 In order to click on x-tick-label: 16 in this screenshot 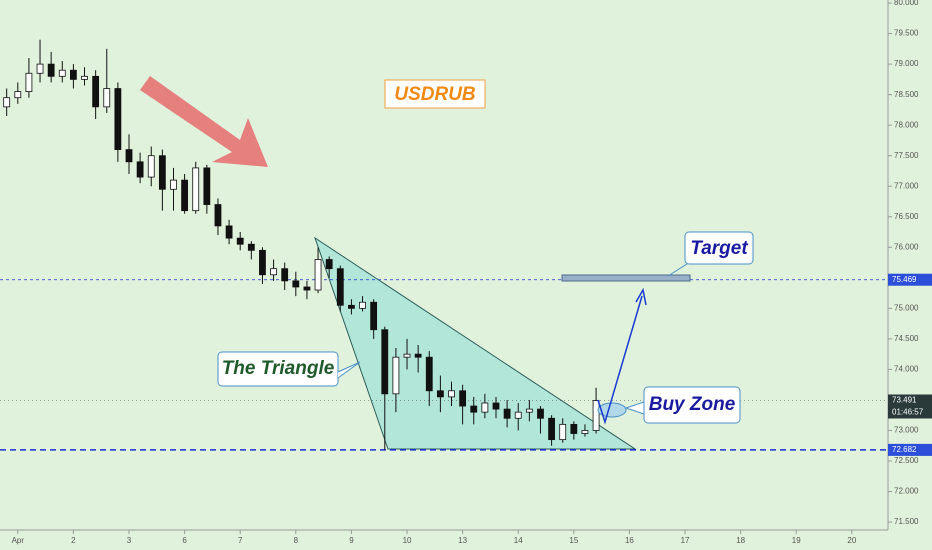, I will do `click(629, 540)`.